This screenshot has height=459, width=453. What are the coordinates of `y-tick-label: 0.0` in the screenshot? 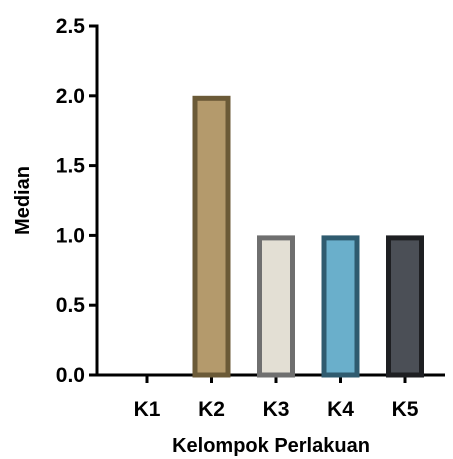 It's located at (70, 375).